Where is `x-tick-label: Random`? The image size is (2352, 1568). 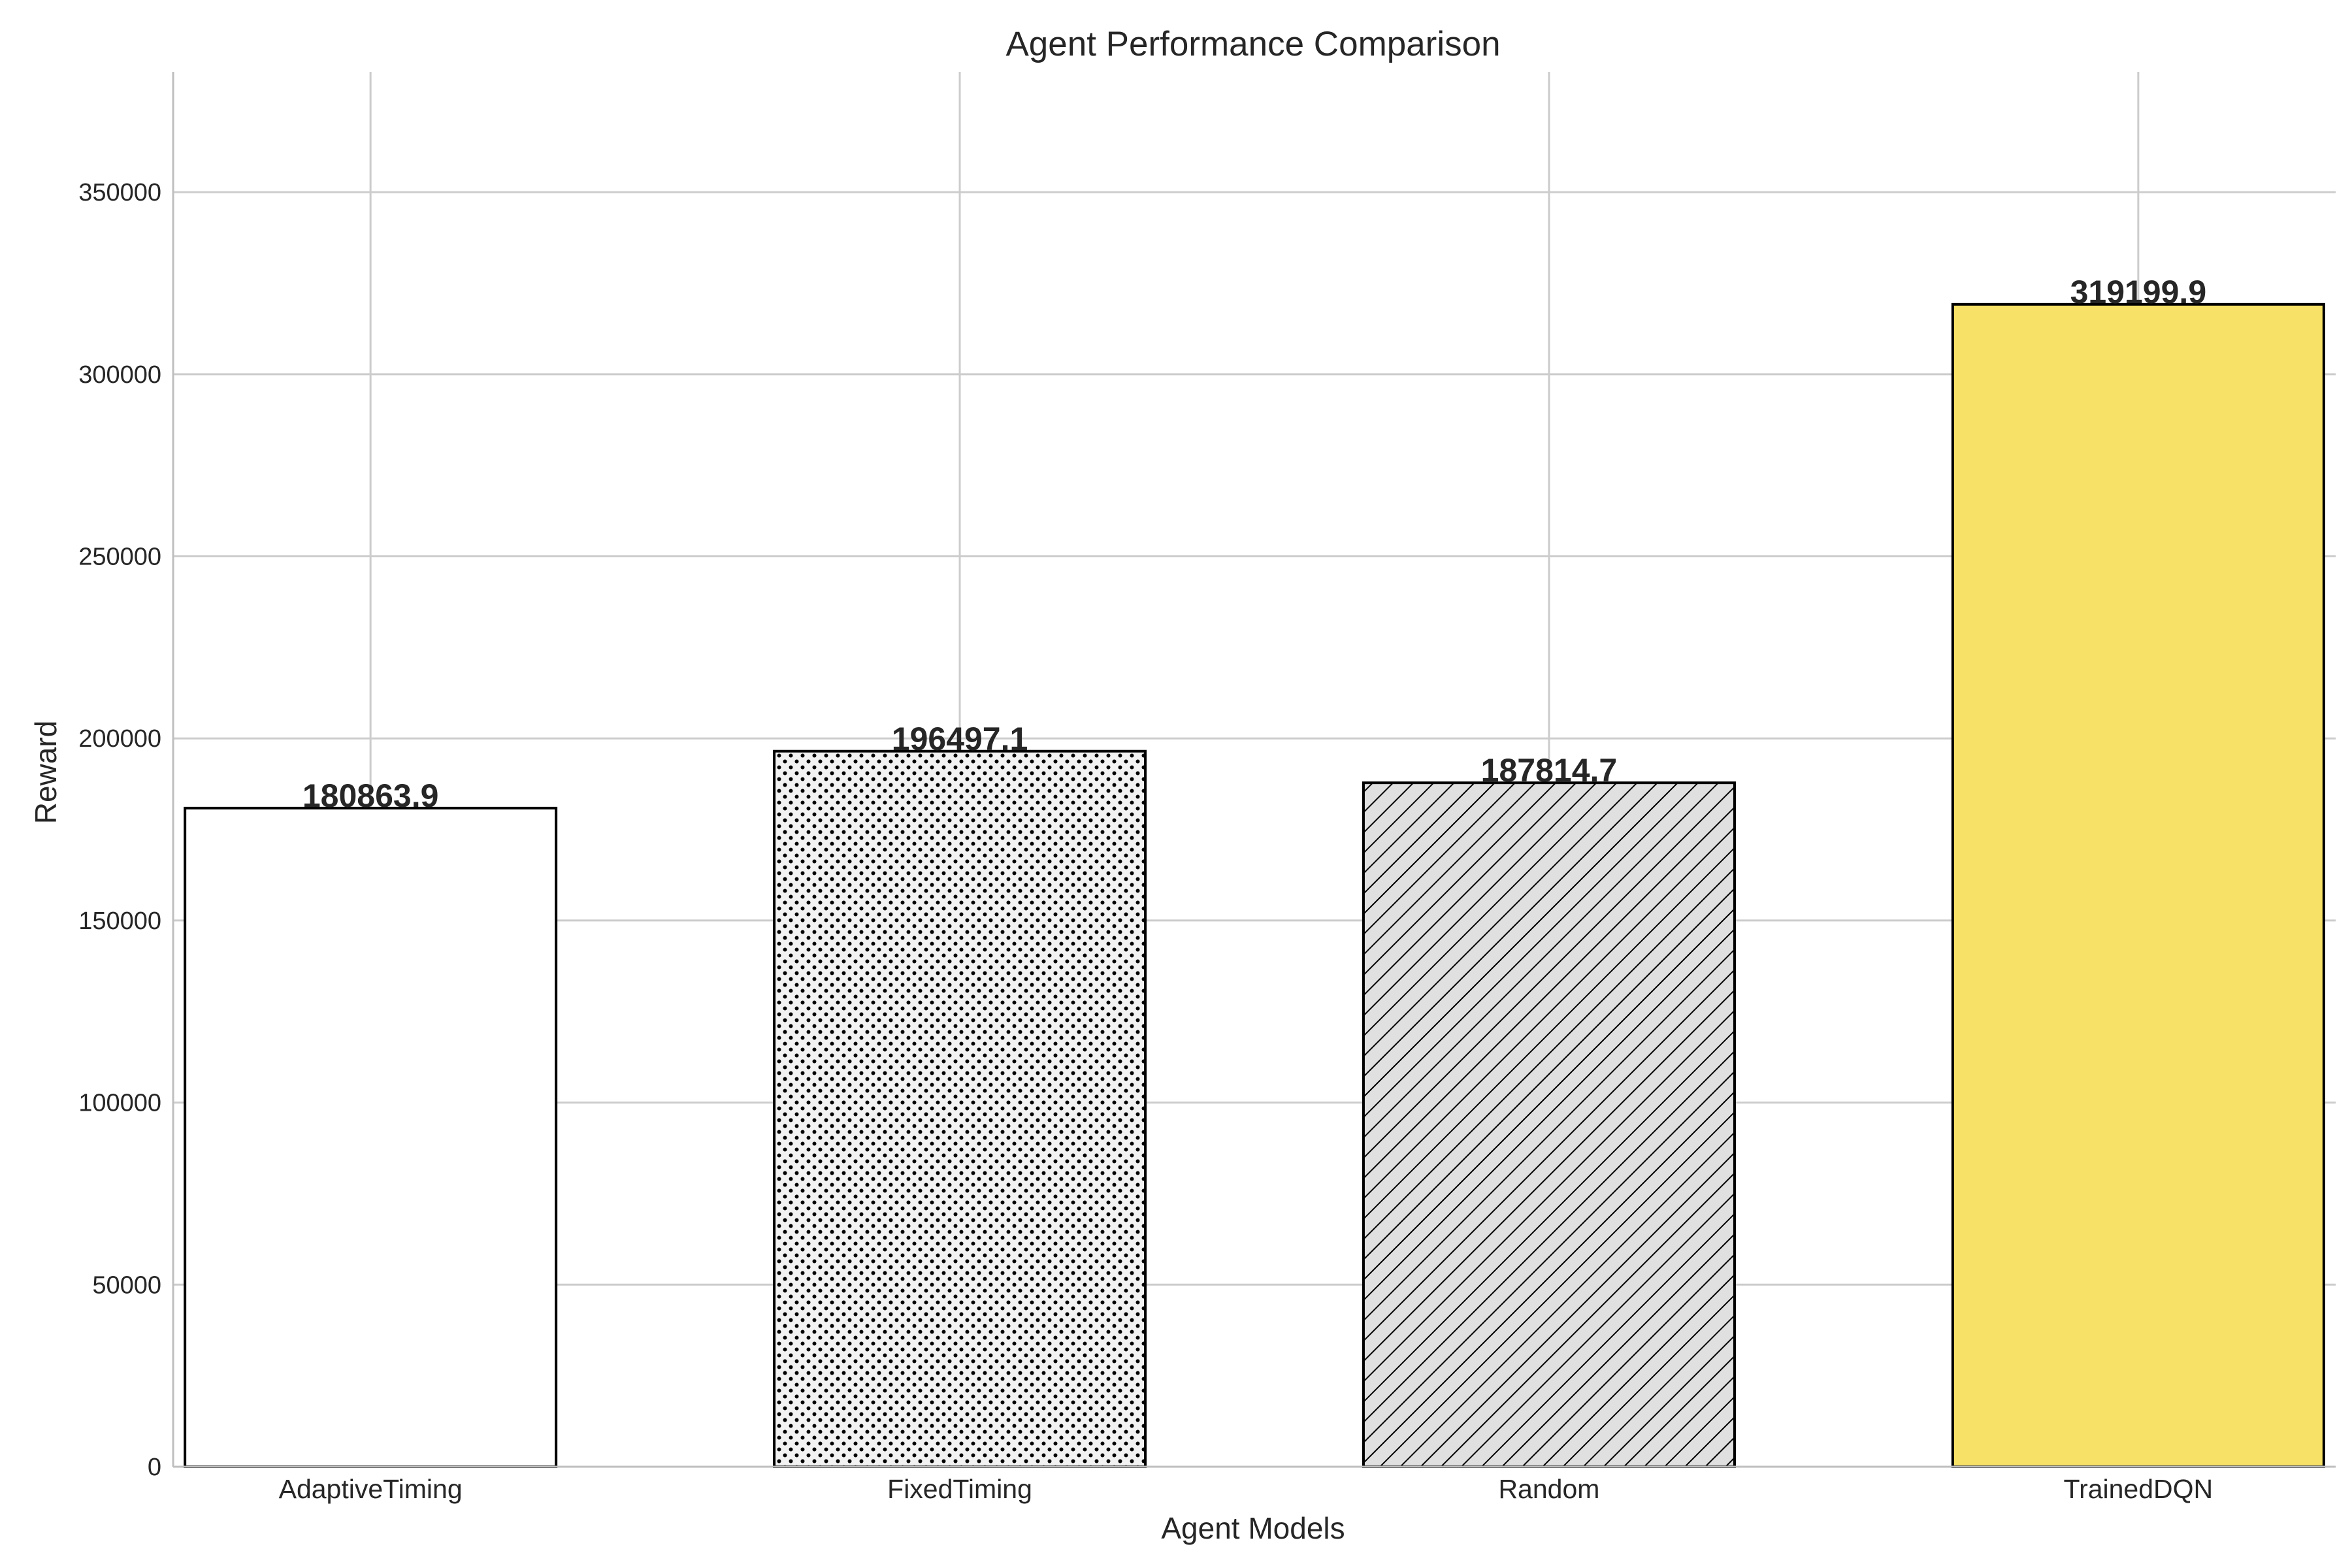 x-tick-label: Random is located at coordinates (1548, 1489).